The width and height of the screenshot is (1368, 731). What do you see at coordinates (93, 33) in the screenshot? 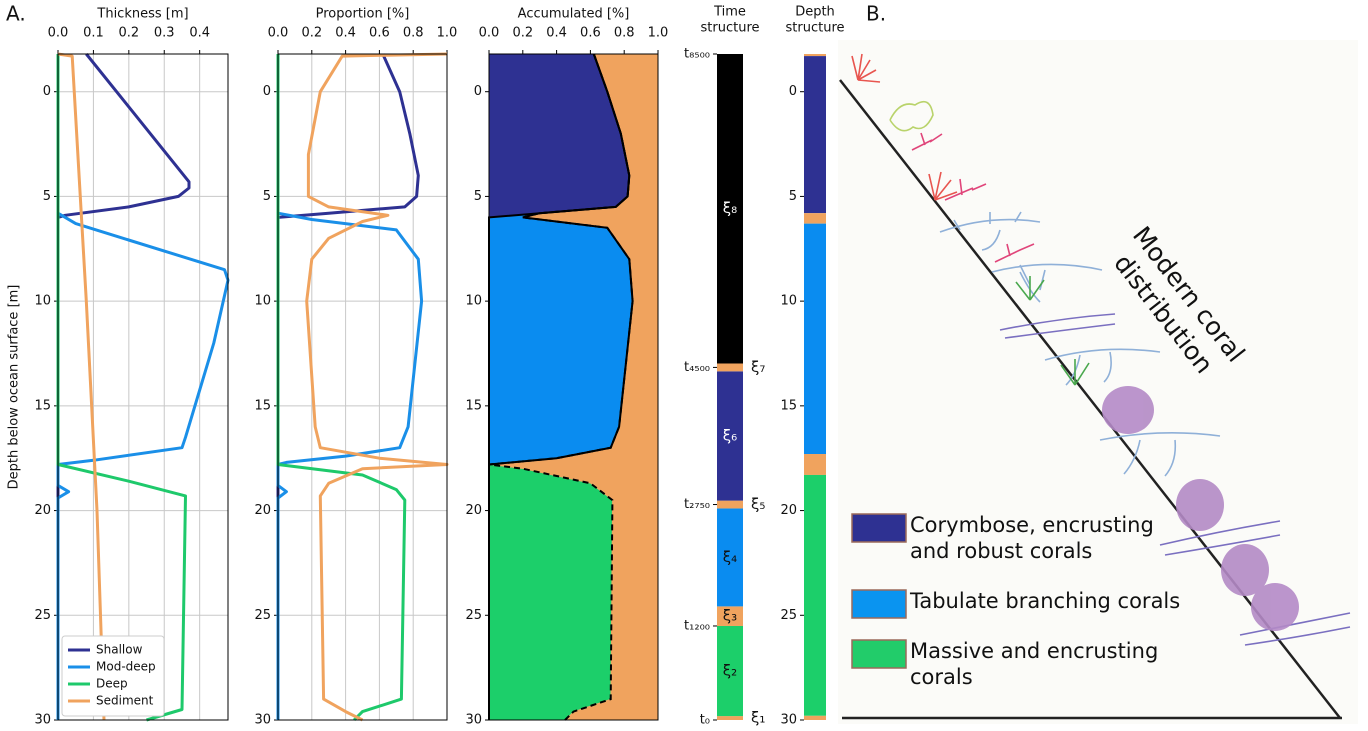
I see `x-tick-label: 0.1` at bounding box center [93, 33].